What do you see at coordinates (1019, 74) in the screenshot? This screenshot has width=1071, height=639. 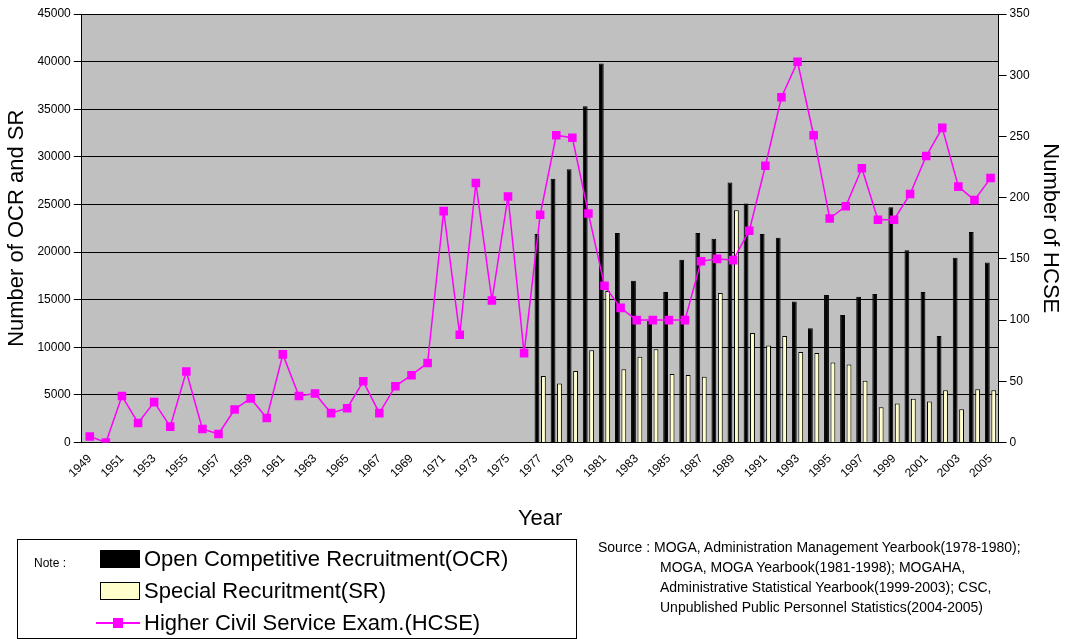 I see `y2-tick-label: 300` at bounding box center [1019, 74].